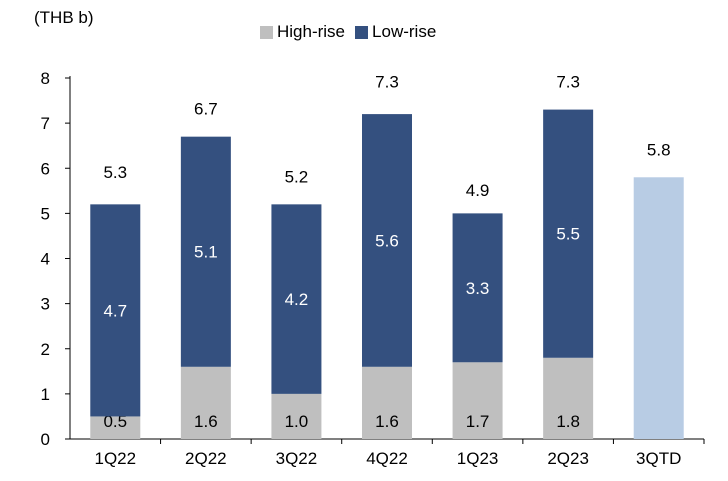 The image size is (728, 481). I want to click on y-tick-label: 7, so click(45, 123).